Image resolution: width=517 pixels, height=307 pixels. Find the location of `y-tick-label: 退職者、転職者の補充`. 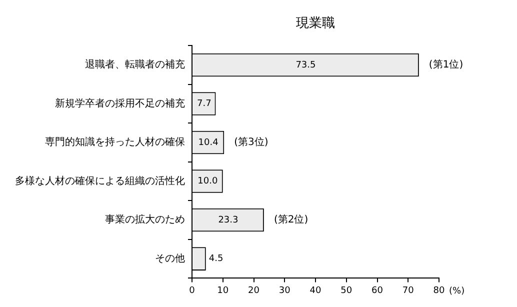

y-tick-label: 退職者、転職者の補充 is located at coordinates (135, 64).